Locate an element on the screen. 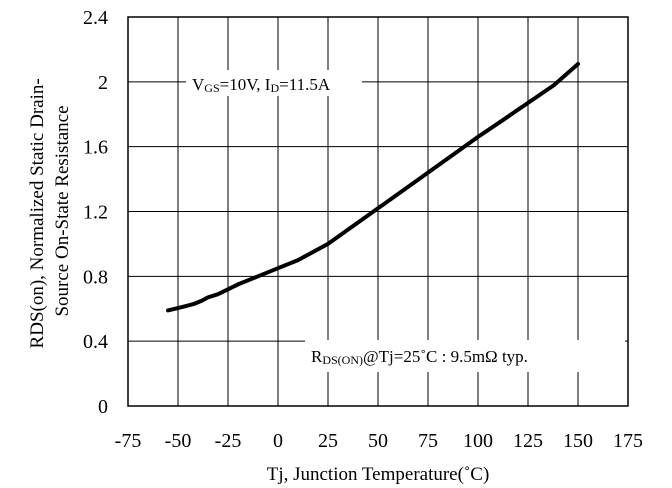 The height and width of the screenshot is (488, 672). x-tick-label: 25 is located at coordinates (328, 441).